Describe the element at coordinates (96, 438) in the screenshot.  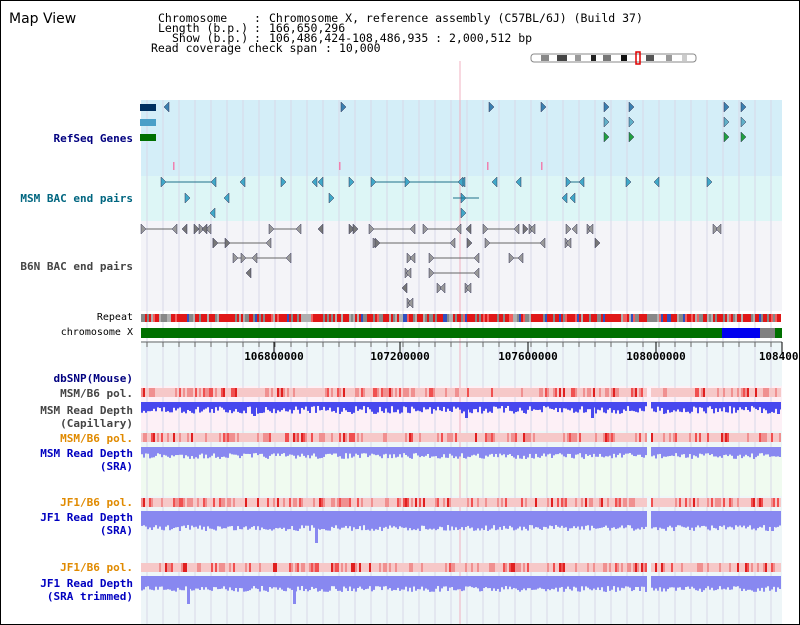
I see `track-label-msm-b6-pol-2: MSM/B6 pol.` at that location.